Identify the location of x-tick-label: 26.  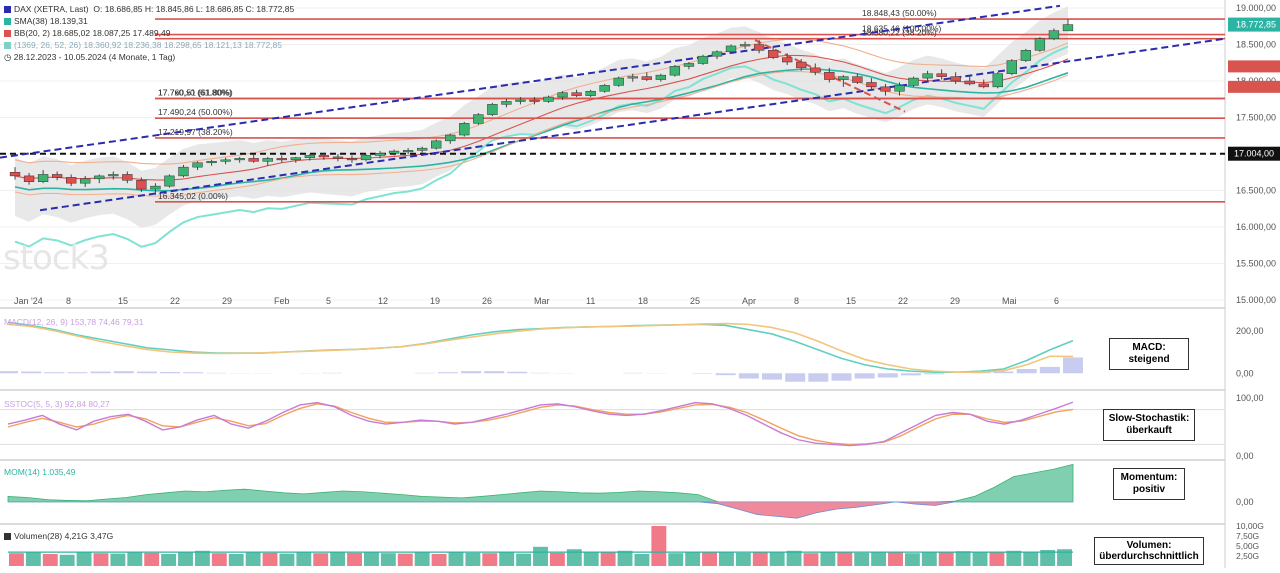
(487, 301).